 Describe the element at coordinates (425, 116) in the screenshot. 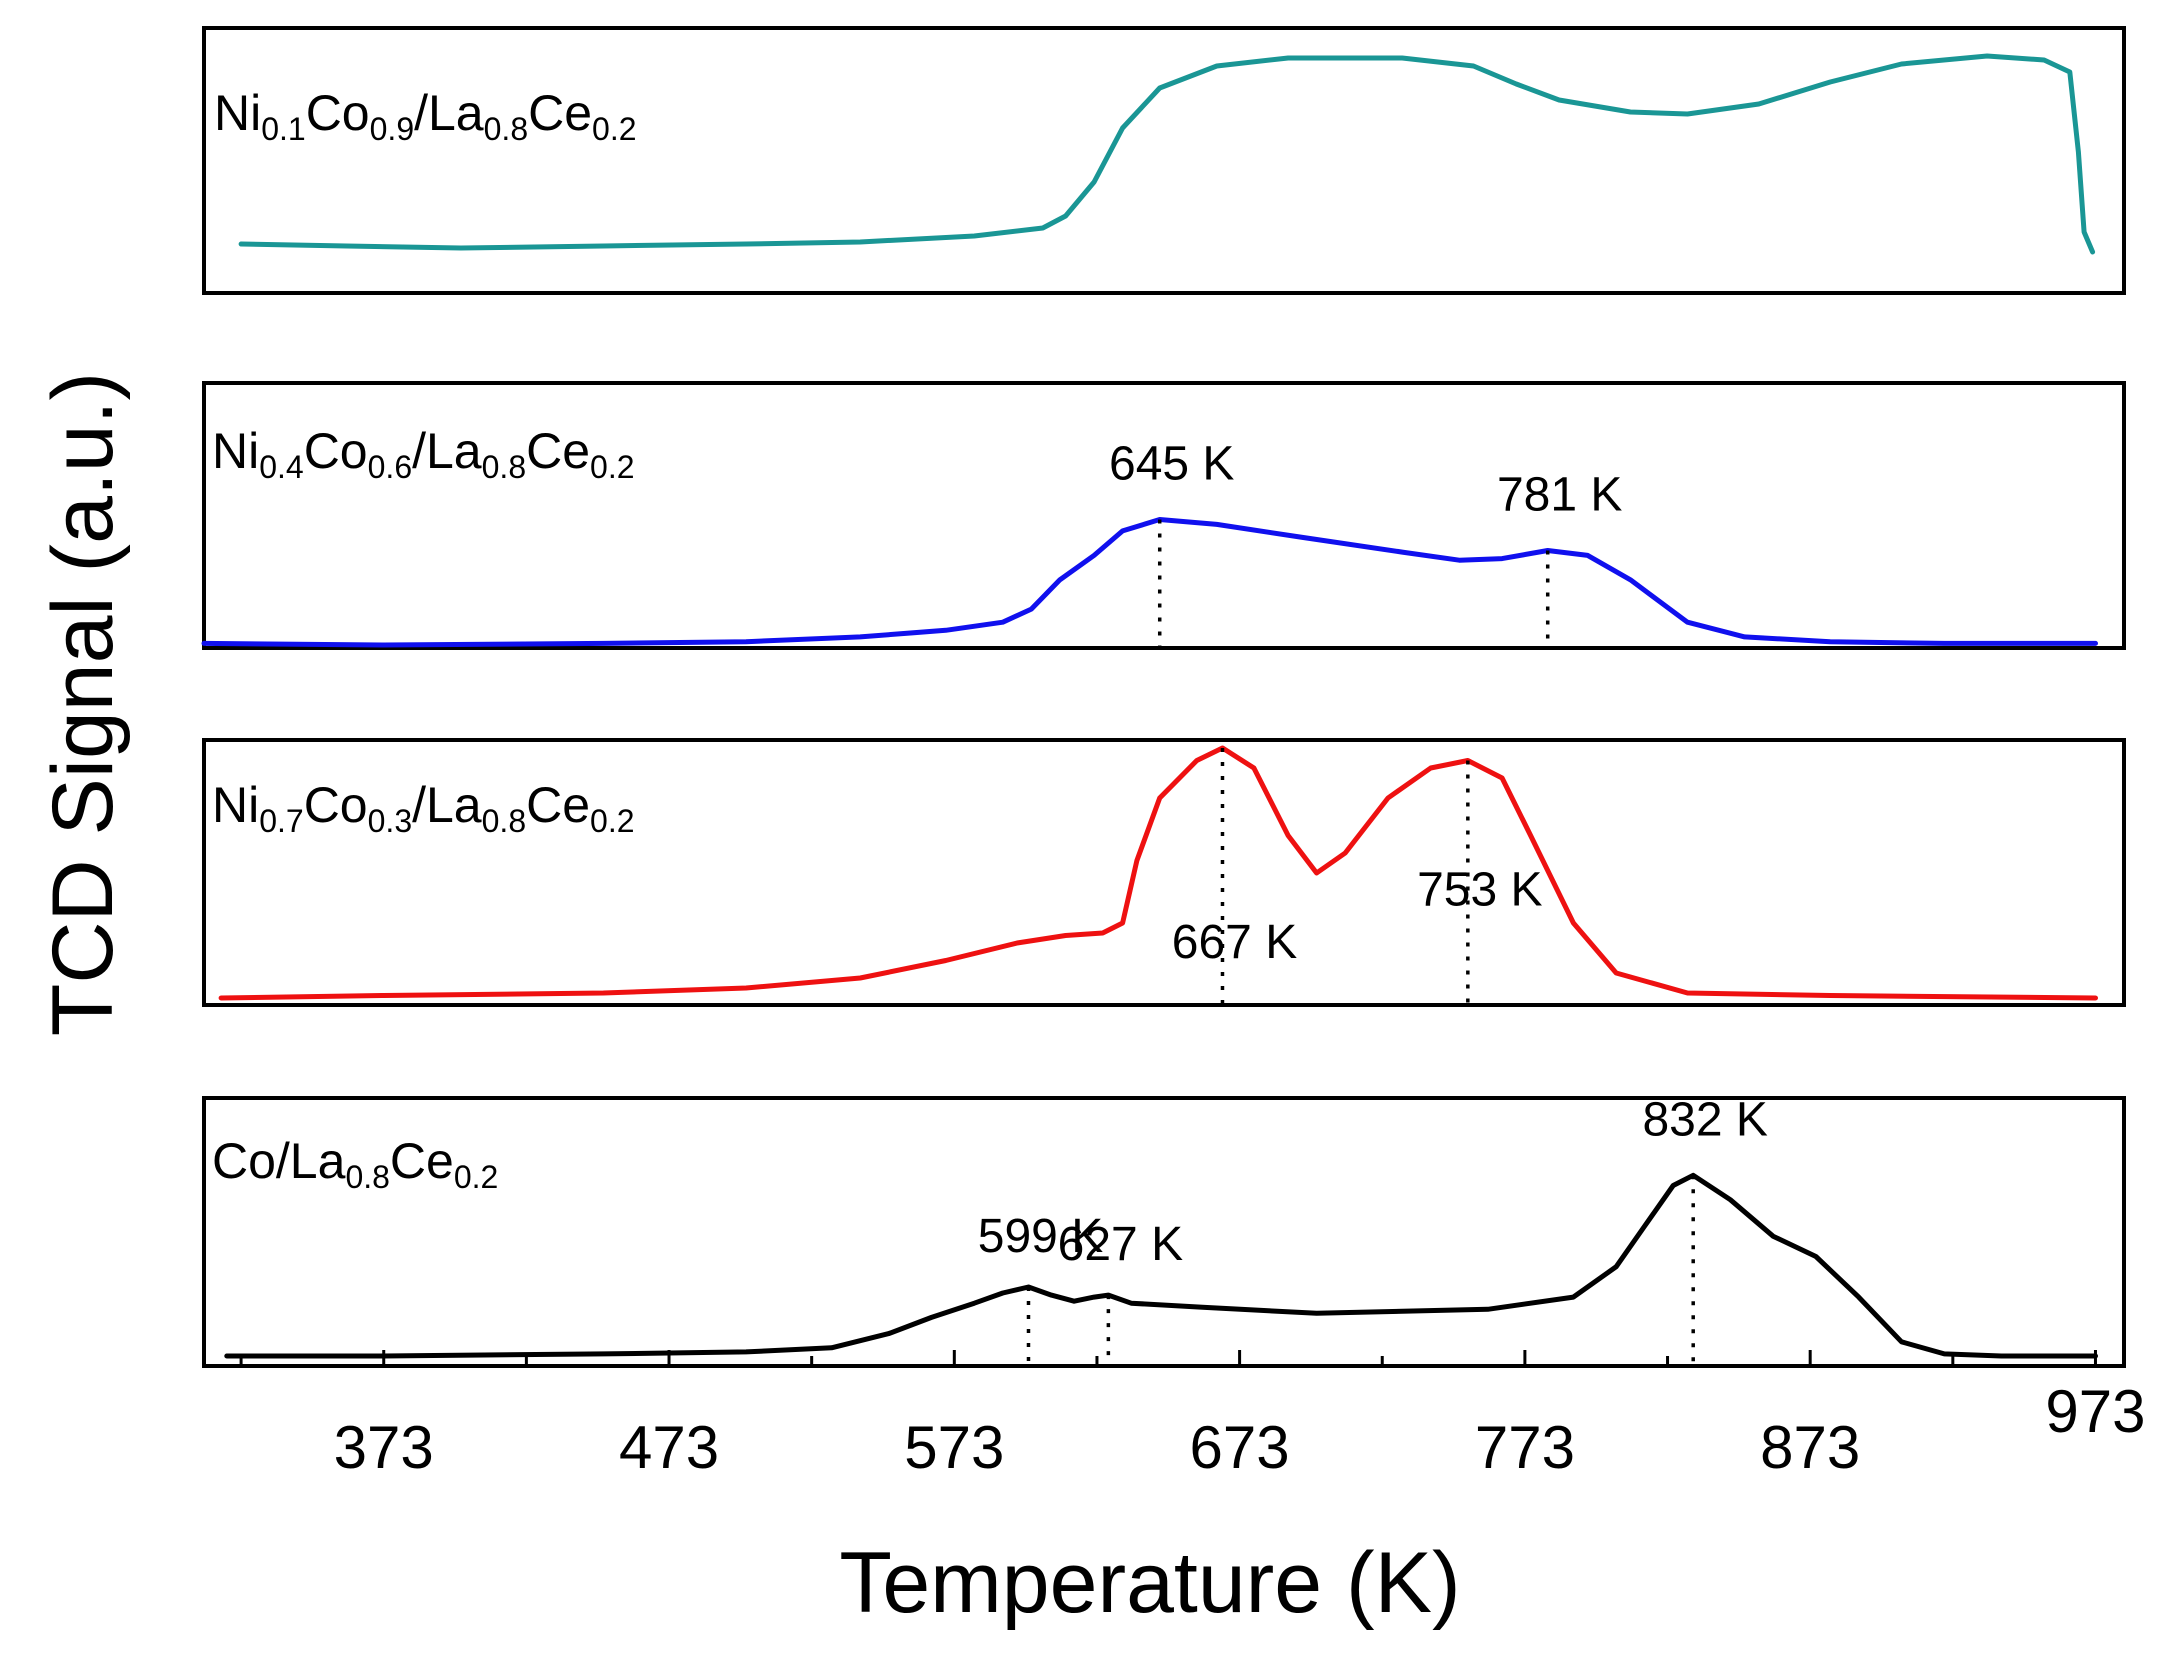

I see `series-label: Ni0.1Co0.9/La0.8Ce0.2` at that location.